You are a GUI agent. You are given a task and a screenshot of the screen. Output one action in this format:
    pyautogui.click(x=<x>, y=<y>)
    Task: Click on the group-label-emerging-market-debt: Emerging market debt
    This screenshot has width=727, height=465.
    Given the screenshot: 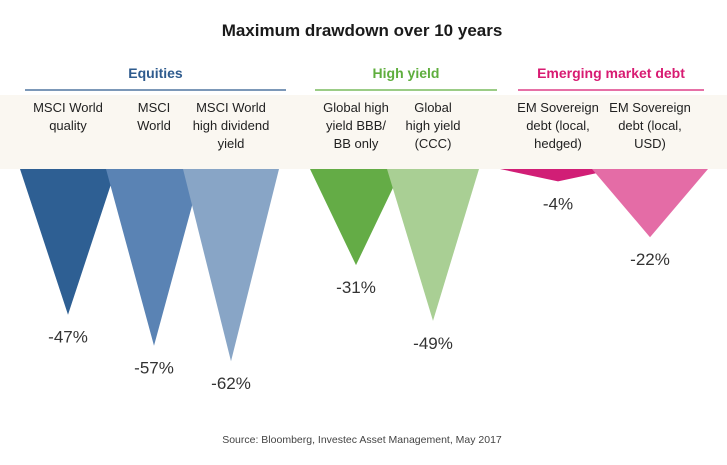 What is the action you would take?
    pyautogui.click(x=611, y=73)
    